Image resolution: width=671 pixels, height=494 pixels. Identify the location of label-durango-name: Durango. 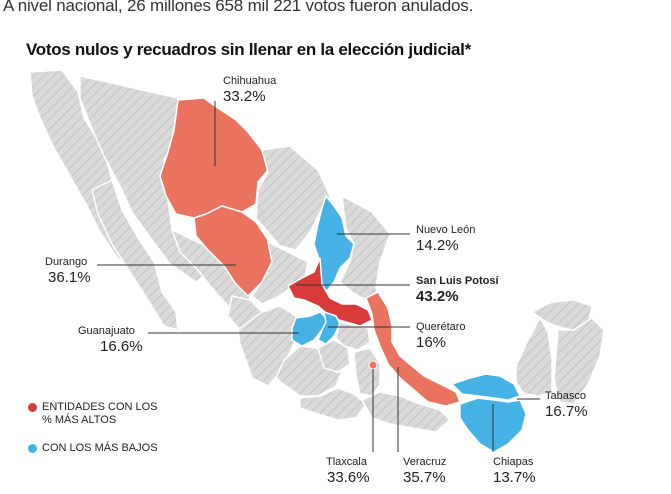
(66, 262).